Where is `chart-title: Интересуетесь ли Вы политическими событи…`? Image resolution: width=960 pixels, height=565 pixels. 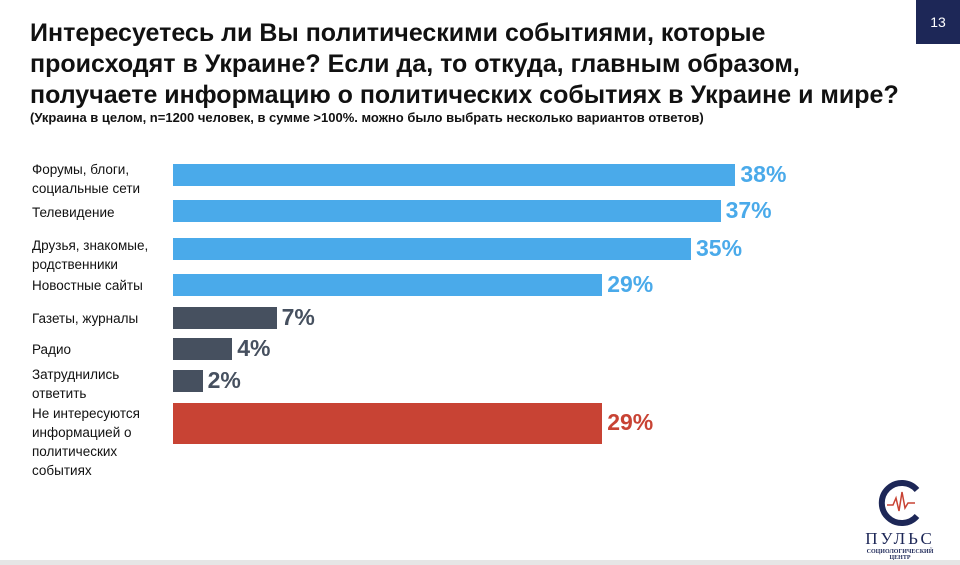 chart-title: Интересуетесь ли Вы политическими событи… is located at coordinates (464, 64).